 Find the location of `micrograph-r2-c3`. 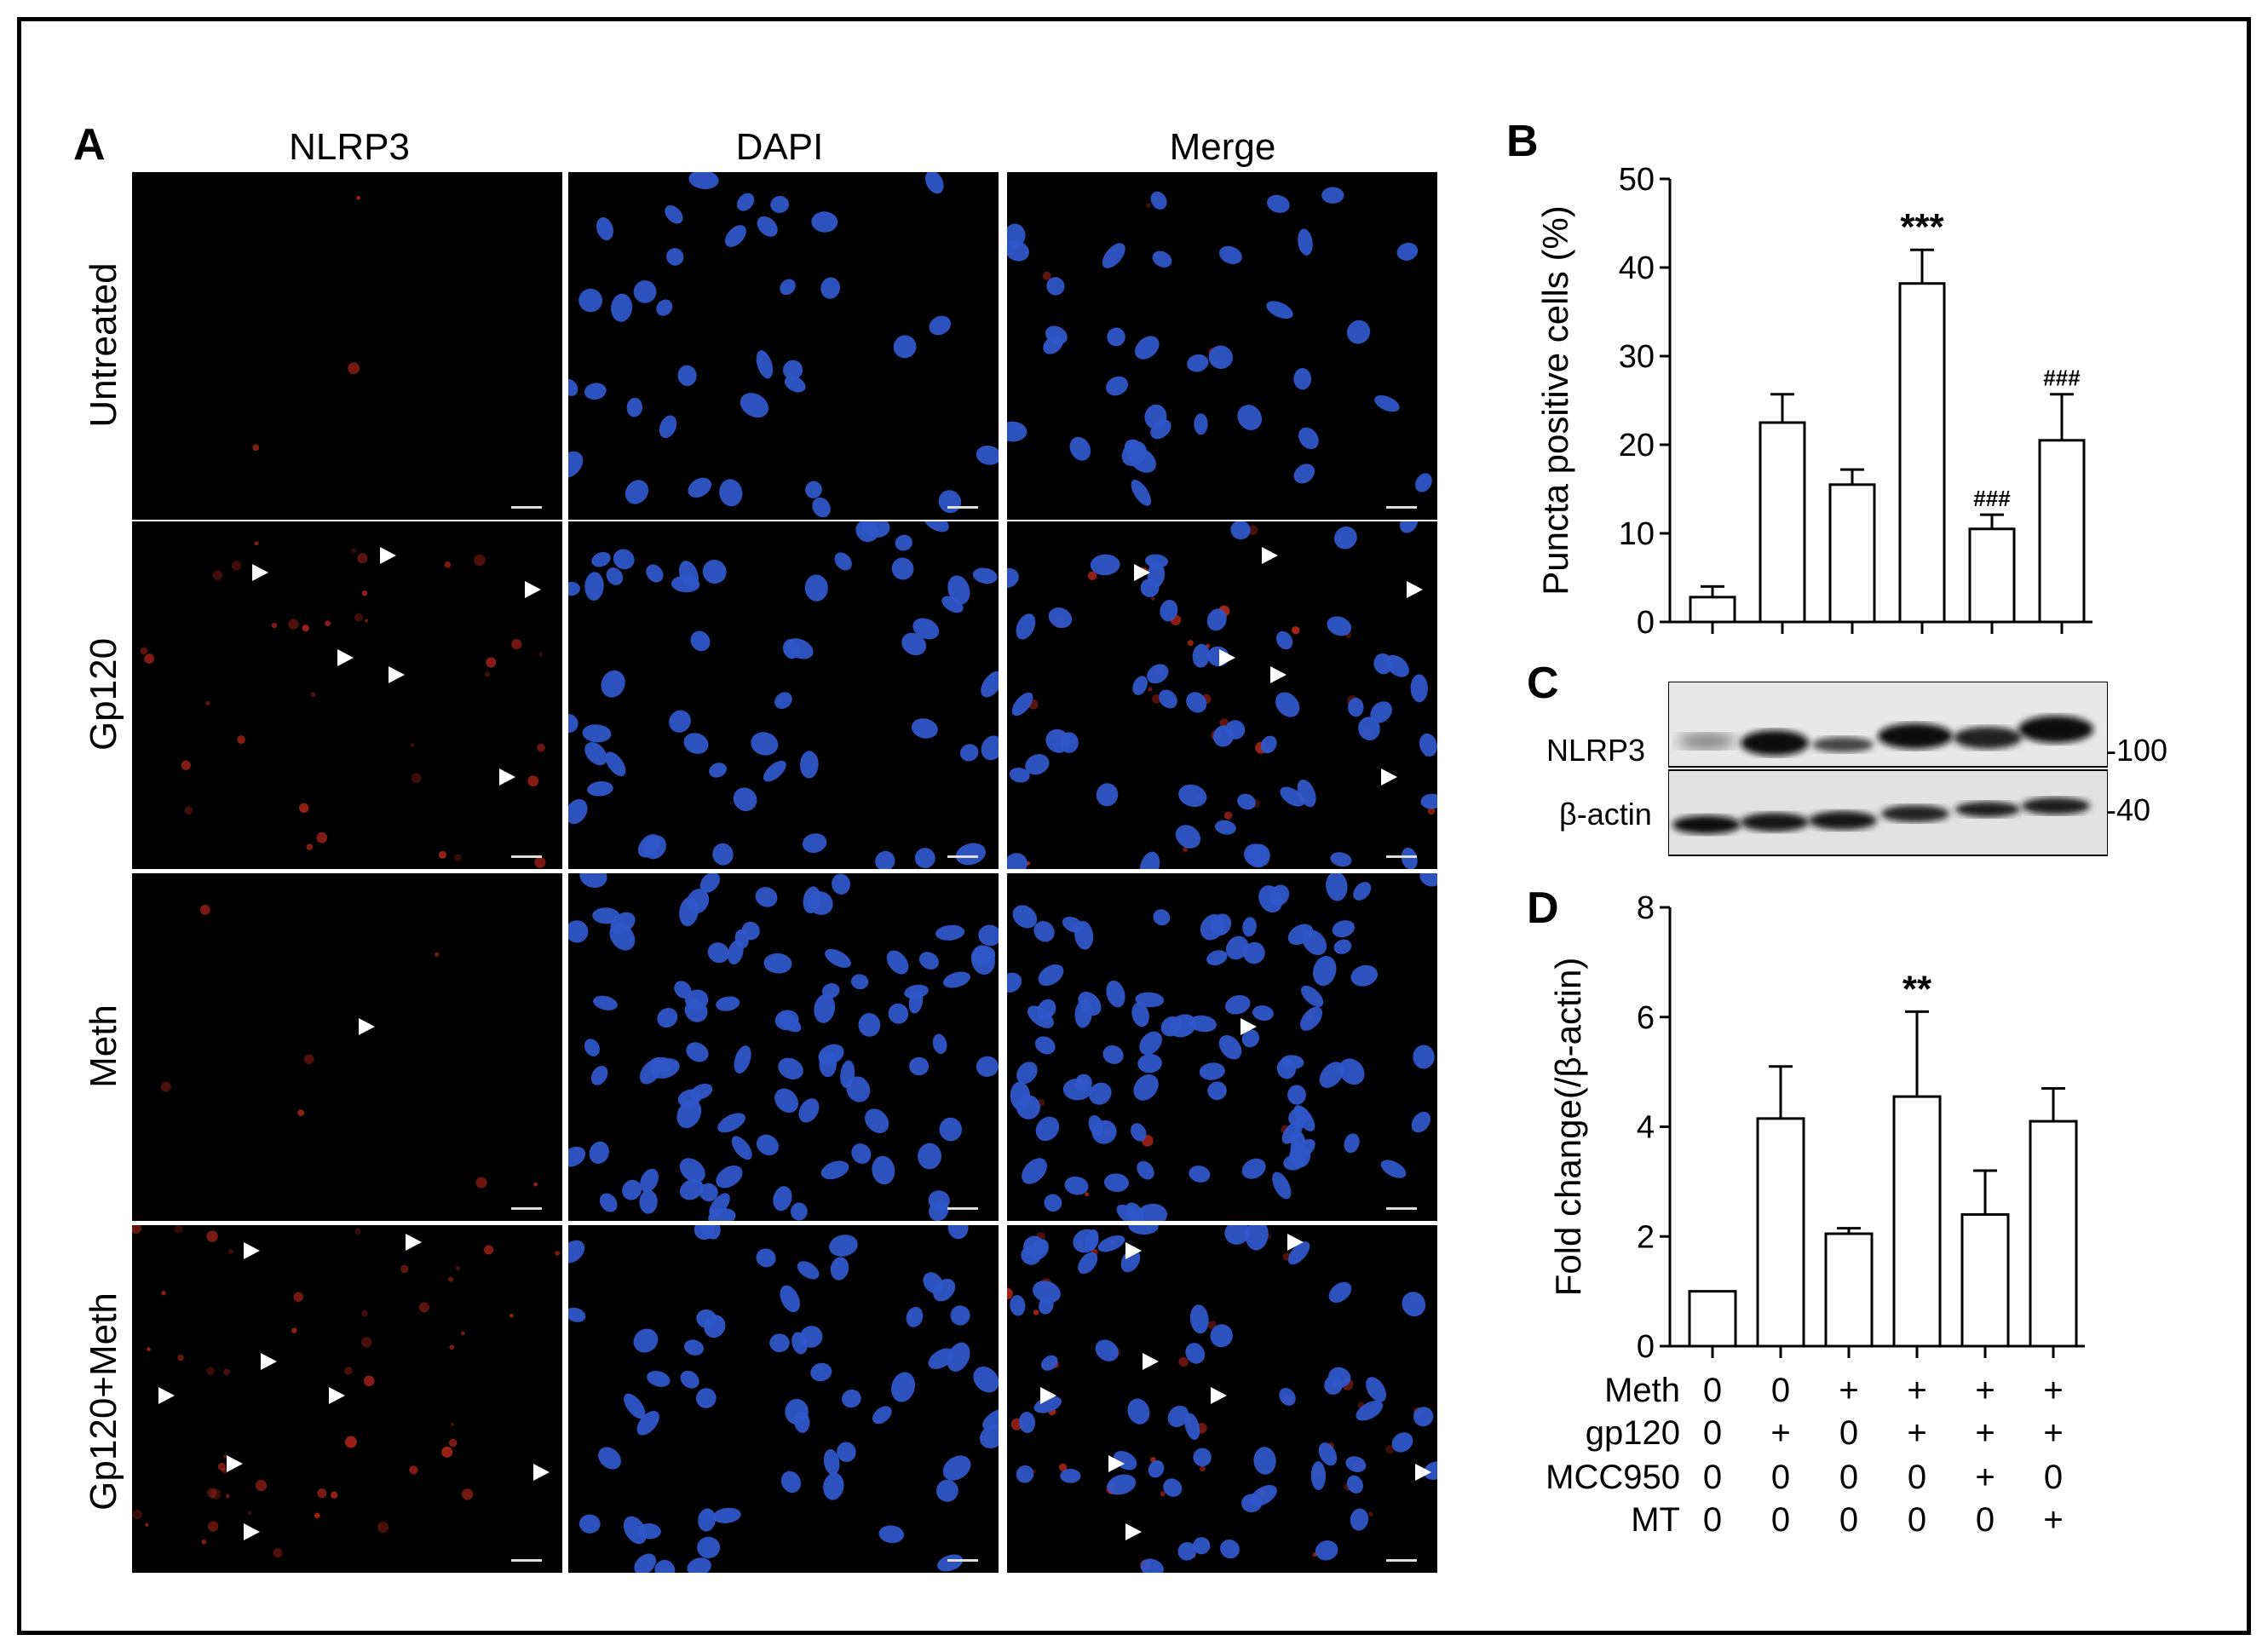

micrograph-r2-c3 is located at coordinates (1222, 695).